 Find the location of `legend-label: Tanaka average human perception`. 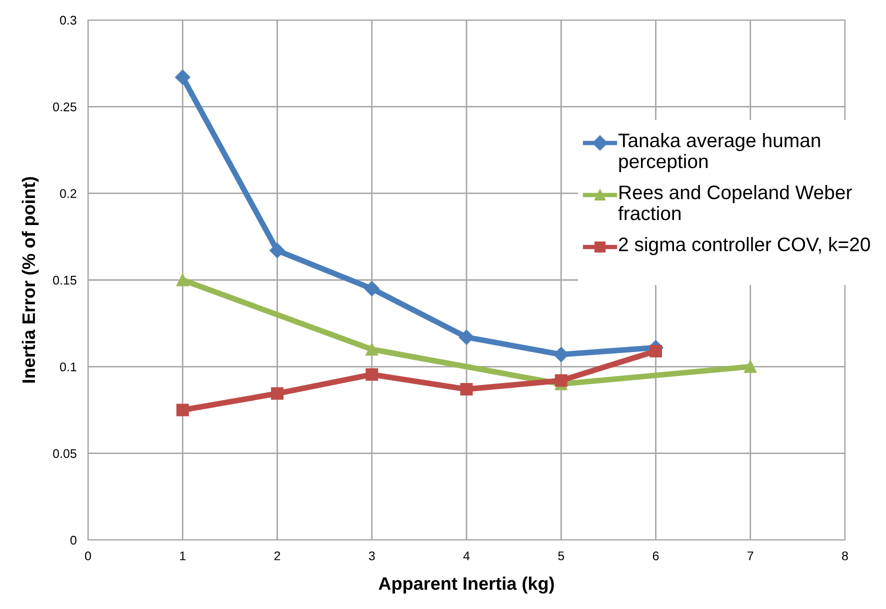

legend-label: Tanaka average human perception is located at coordinates (719, 152).